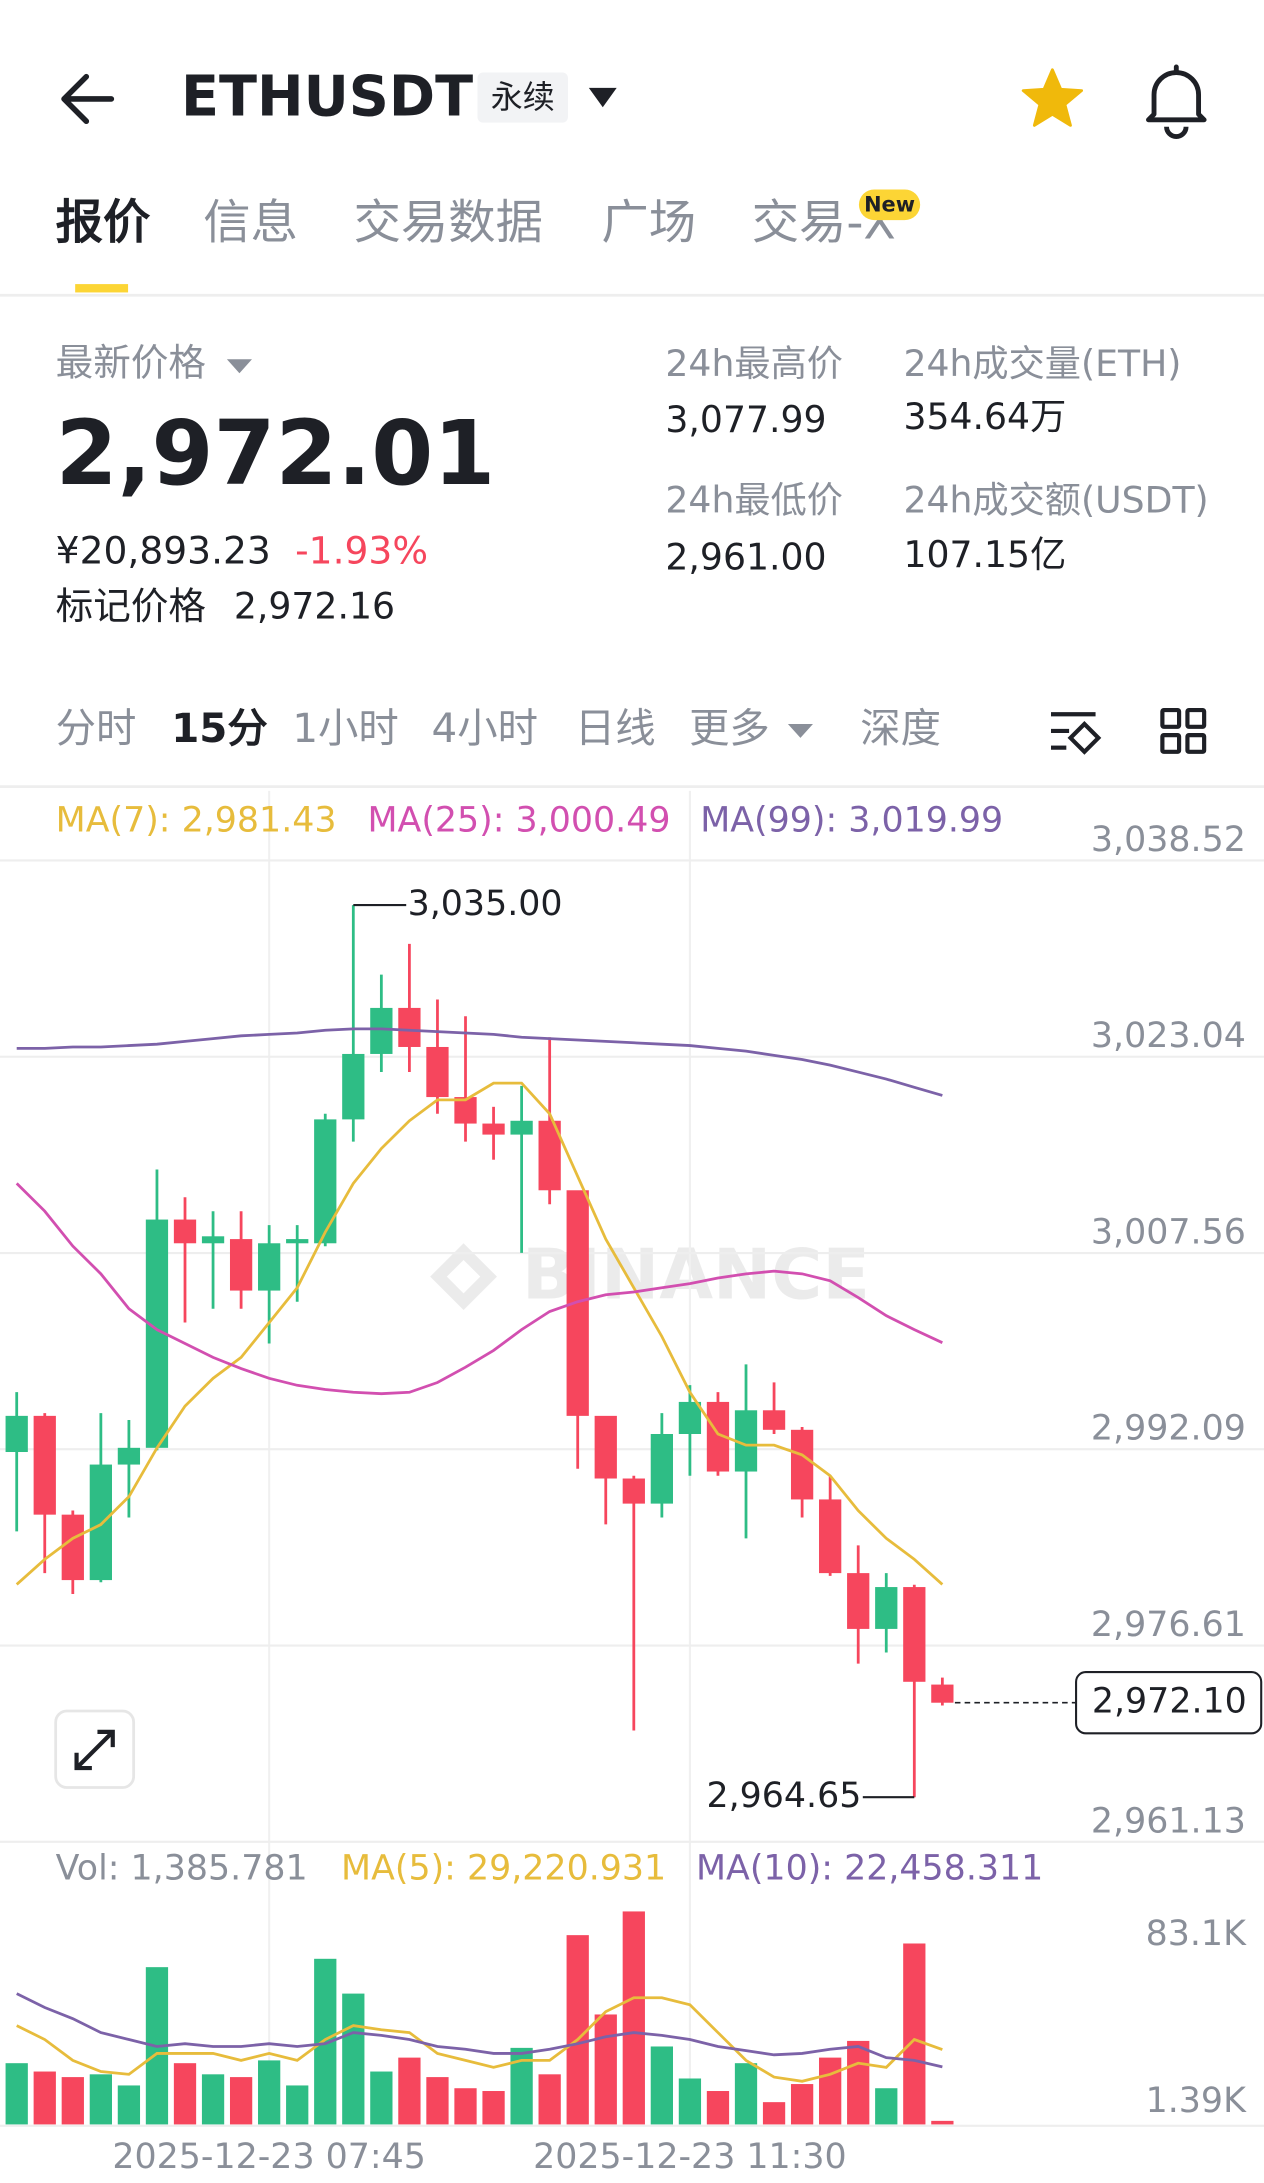 The image size is (1264, 2183). I want to click on expand-button, so click(95, 1749).